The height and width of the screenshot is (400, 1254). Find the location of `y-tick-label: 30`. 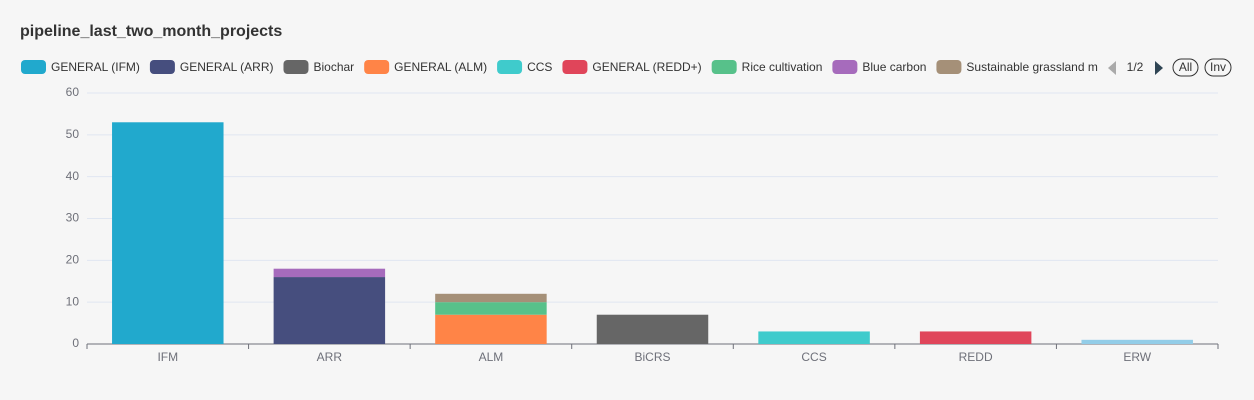

y-tick-label: 30 is located at coordinates (73, 218).